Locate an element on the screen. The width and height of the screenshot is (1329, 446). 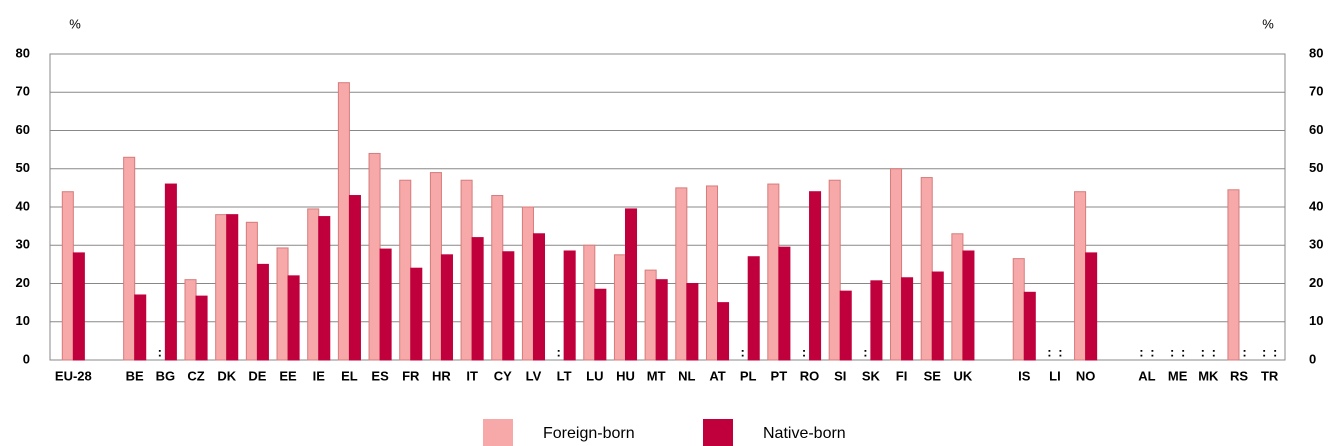
x-tick-label: AL is located at coordinates (1146, 375).